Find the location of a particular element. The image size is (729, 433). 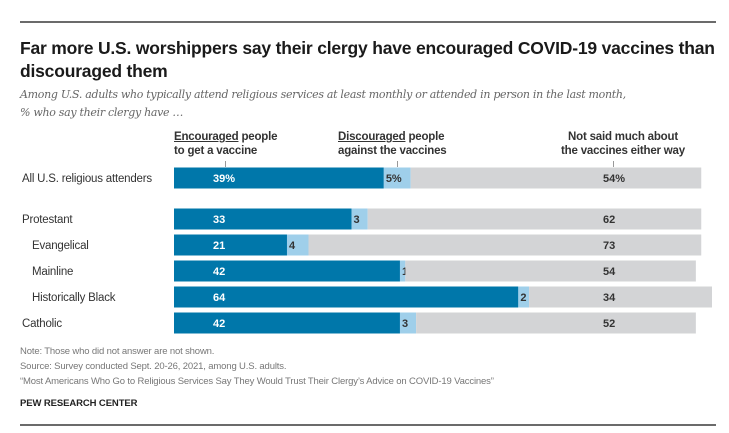

bottom-rule is located at coordinates (368, 425).